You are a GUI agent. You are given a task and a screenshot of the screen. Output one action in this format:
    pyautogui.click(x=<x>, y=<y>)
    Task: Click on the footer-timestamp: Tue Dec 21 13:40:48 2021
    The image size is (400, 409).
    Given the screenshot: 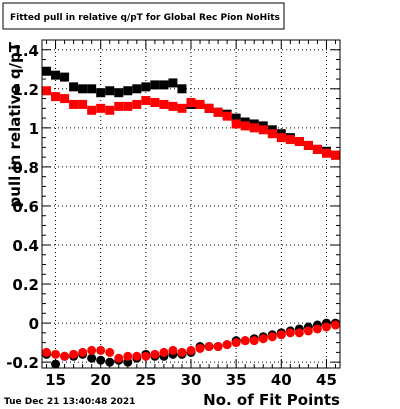 What is the action you would take?
    pyautogui.click(x=69, y=402)
    